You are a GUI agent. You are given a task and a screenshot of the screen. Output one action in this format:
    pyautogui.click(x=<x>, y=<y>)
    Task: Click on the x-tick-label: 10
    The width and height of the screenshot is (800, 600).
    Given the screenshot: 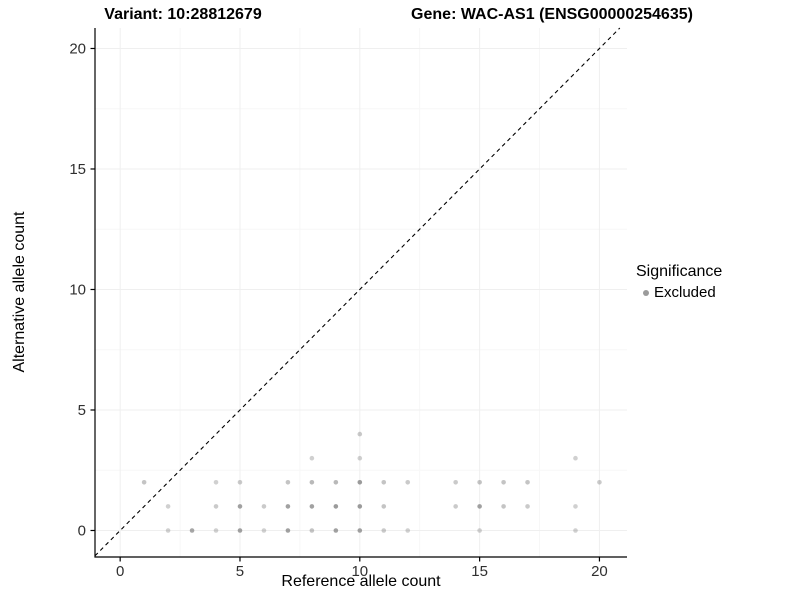 What is the action you would take?
    pyautogui.click(x=359, y=571)
    